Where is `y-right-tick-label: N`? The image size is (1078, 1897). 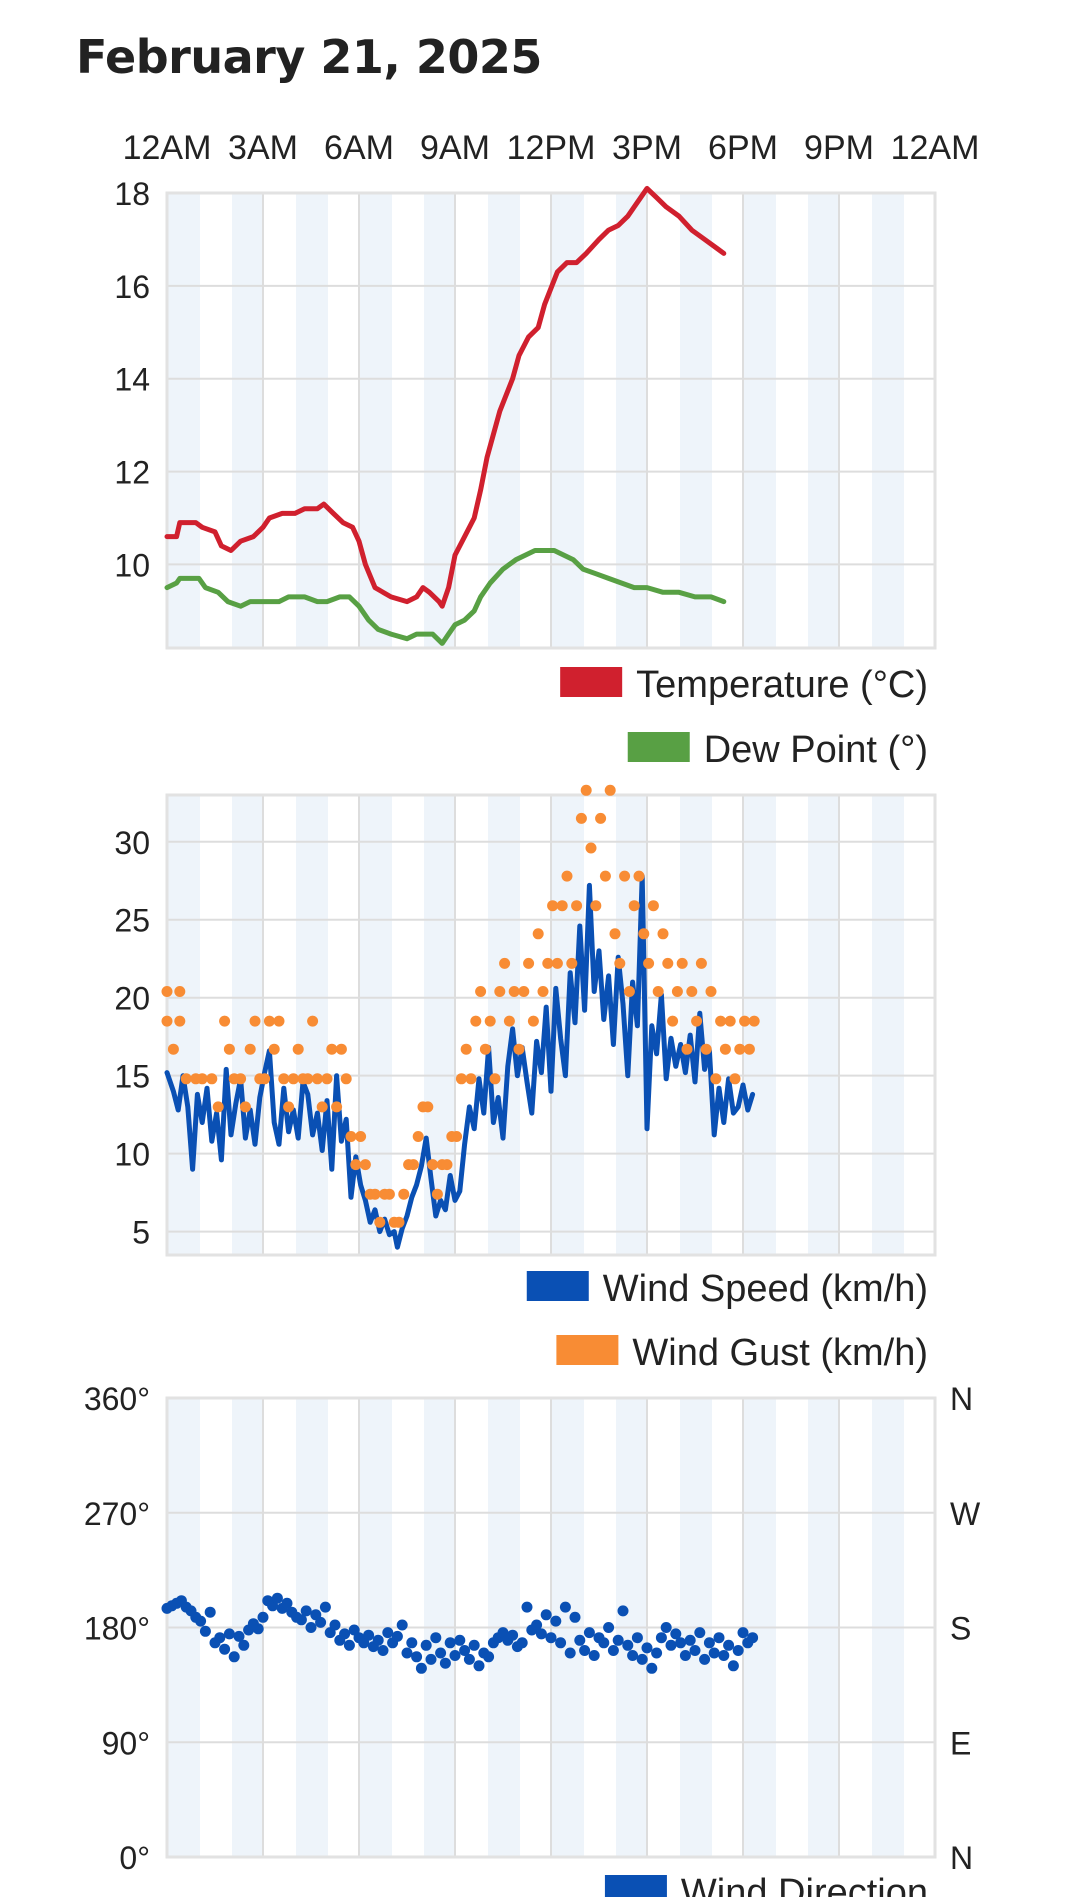 y-right-tick-label: N is located at coordinates (961, 1399).